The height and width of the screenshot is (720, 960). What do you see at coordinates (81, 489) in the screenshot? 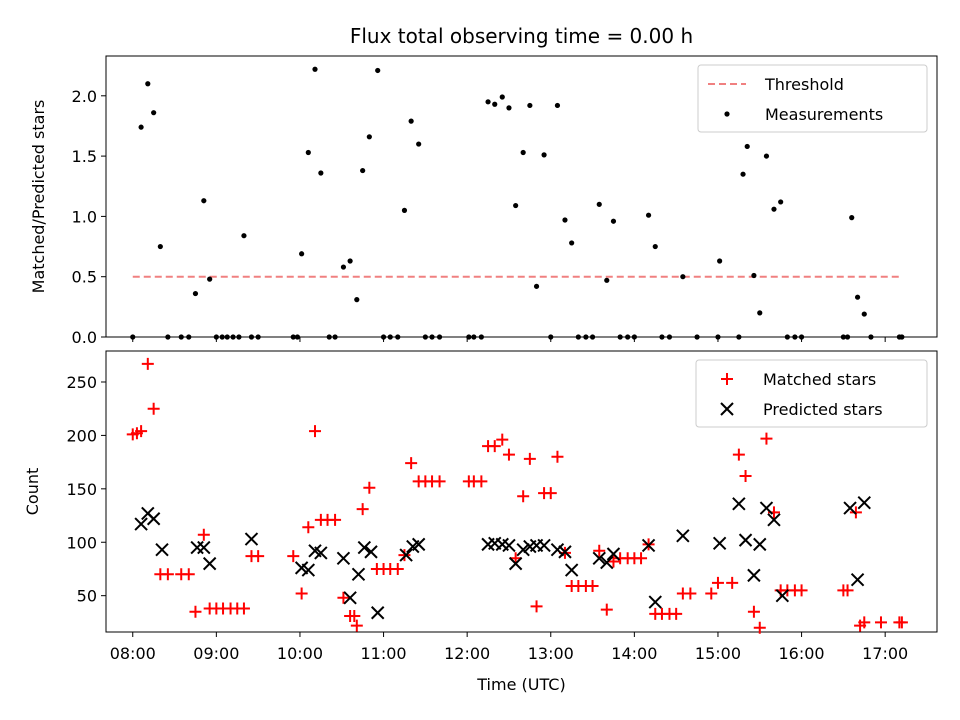
I see `count-y-tick-label: 150` at bounding box center [81, 489].